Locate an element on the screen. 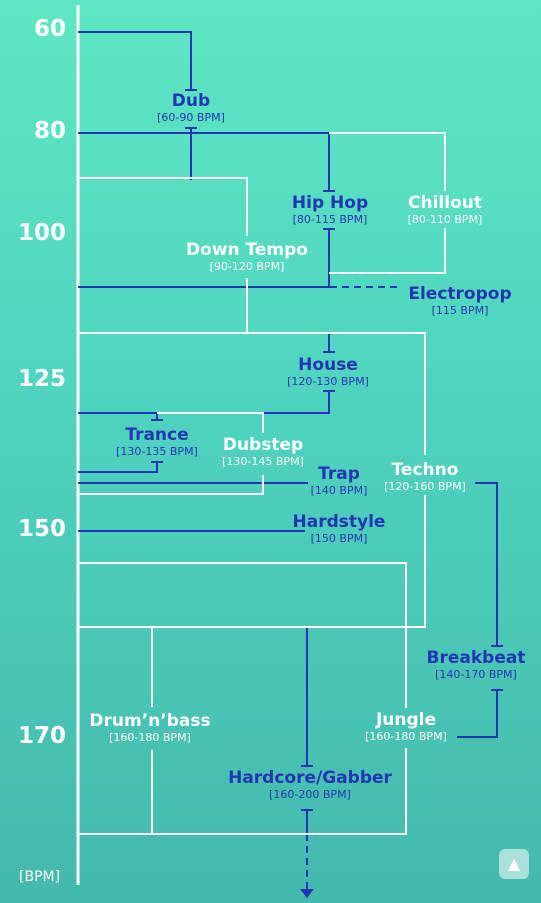  arrow-up-icon: ▲ is located at coordinates (514, 863).